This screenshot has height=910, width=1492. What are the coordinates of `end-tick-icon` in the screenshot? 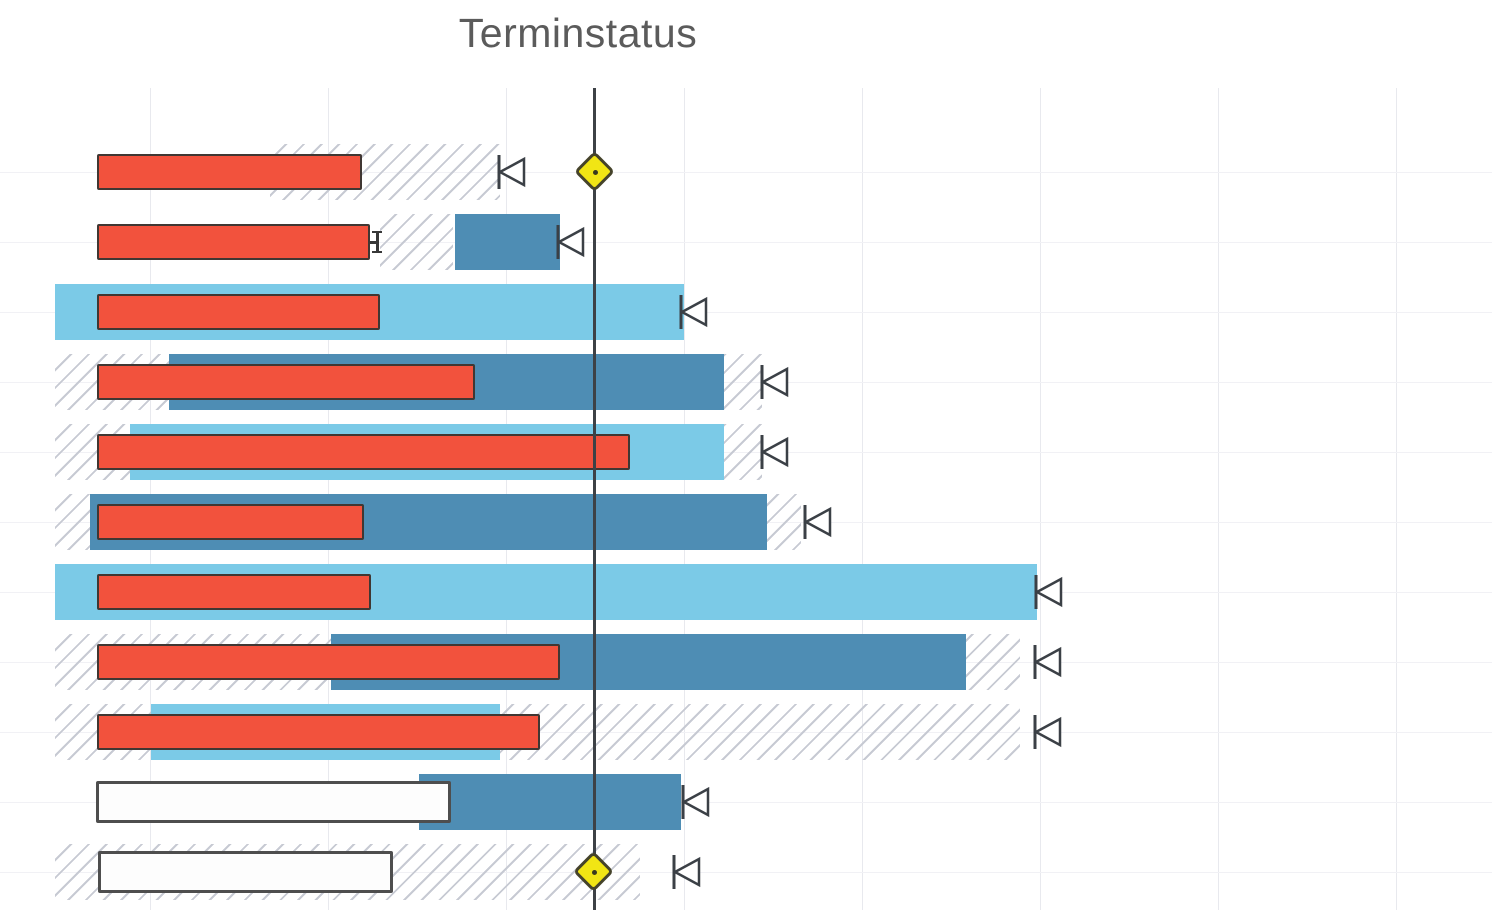 It's located at (377, 242).